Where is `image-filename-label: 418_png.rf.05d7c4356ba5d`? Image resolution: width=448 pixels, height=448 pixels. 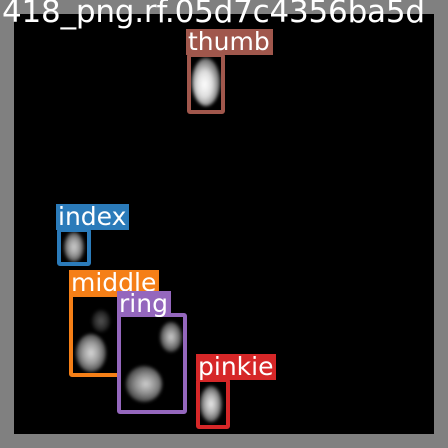
image-filename-label: 418_png.rf.05d7c4356ba5d is located at coordinates (213, 15).